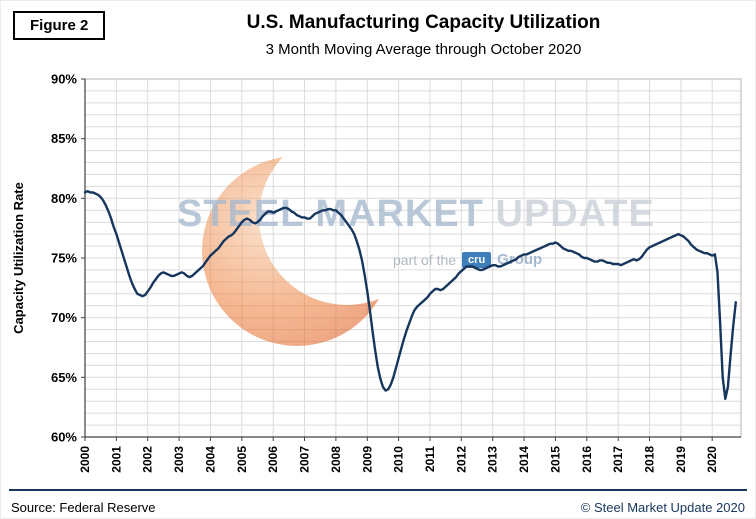  What do you see at coordinates (64, 317) in the screenshot?
I see `svg-text: 70%` at bounding box center [64, 317].